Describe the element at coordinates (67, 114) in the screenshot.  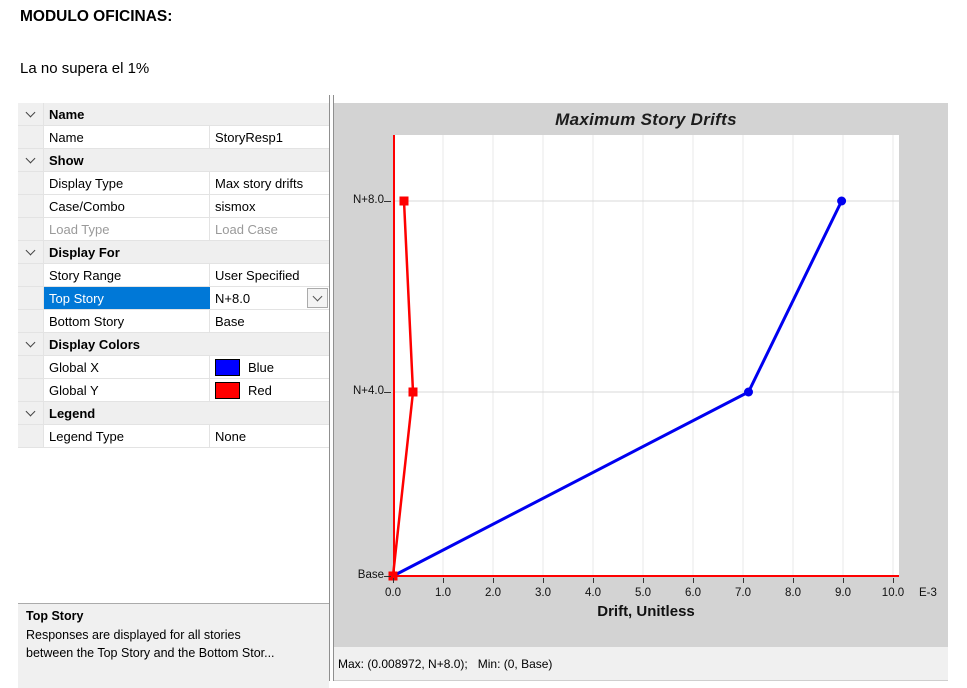
I see `group-label: Name` at that location.